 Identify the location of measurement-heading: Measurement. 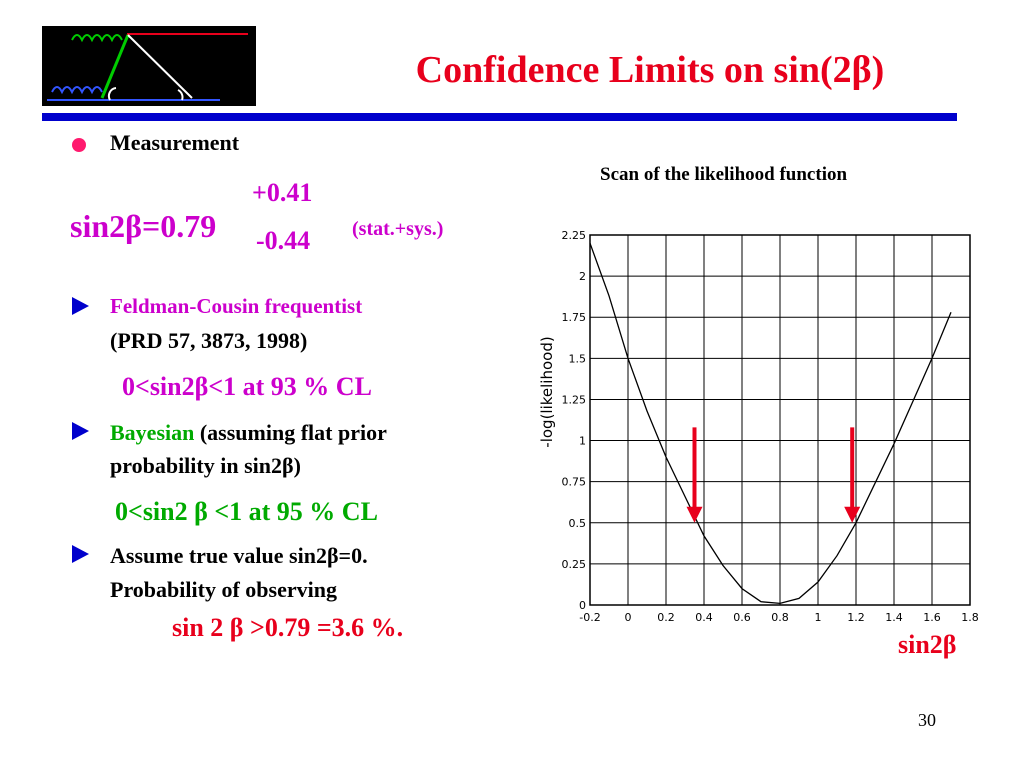
(175, 142).